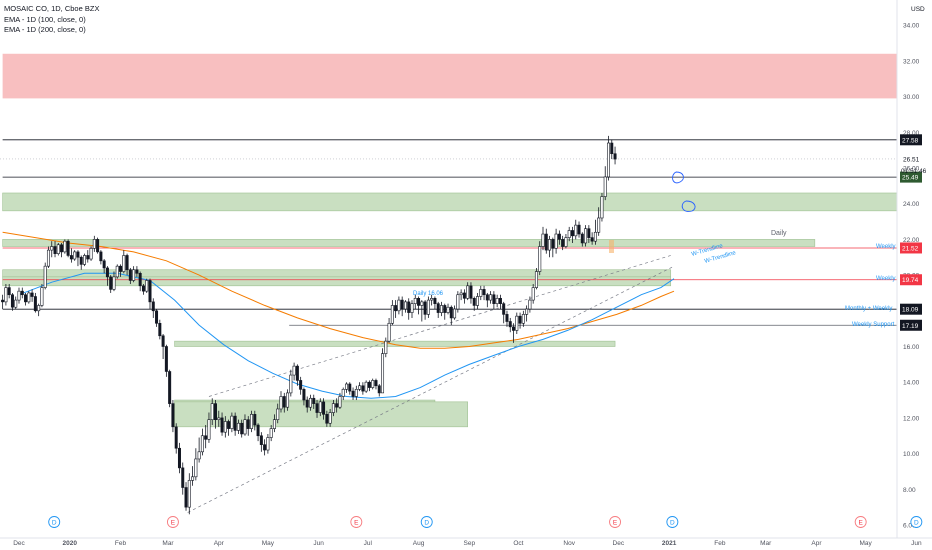  Describe the element at coordinates (860, 522) in the screenshot. I see `earnings-icon` at that location.